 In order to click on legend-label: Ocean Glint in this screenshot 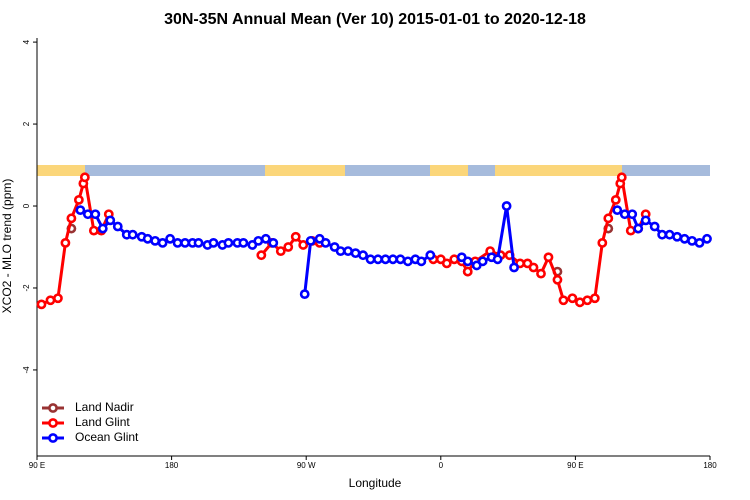, I will do `click(107, 437)`.